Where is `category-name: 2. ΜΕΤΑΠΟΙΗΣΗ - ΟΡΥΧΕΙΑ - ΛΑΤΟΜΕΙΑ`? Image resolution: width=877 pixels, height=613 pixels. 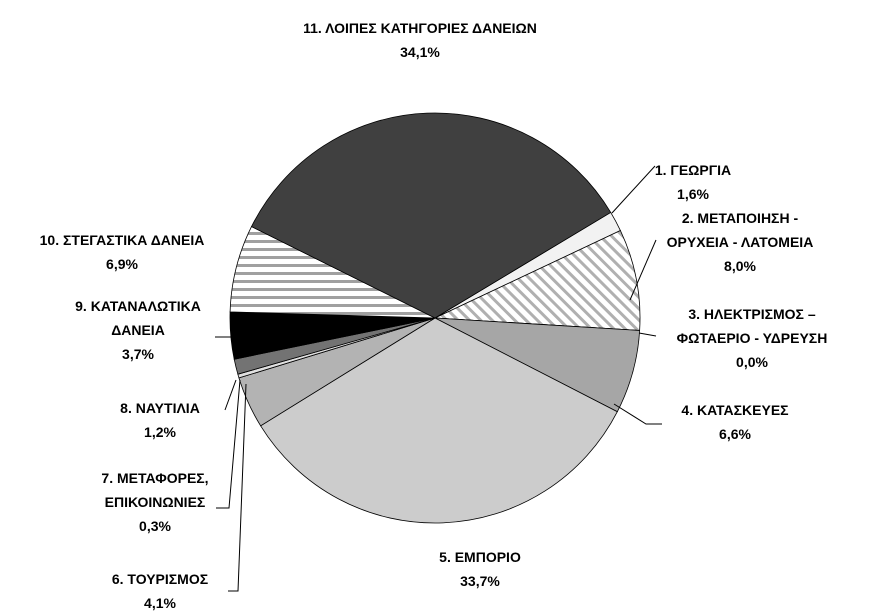
category-name: 2. ΜΕΤΑΠΟΙΗΣΗ - ΟΡΥΧΕΙΑ - ΛΑΤΟΜΕΙΑ is located at coordinates (740, 230).